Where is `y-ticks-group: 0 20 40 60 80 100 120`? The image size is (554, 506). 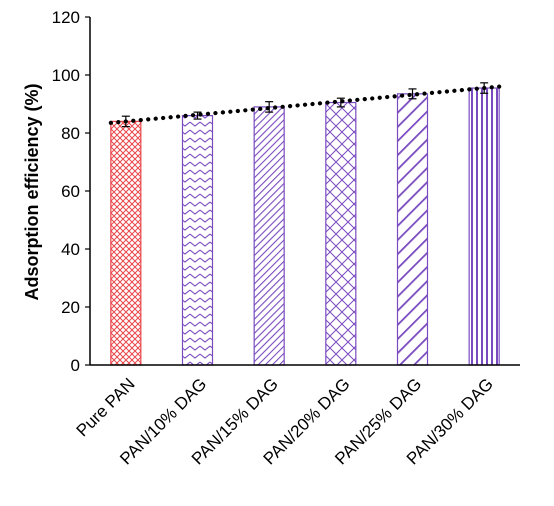 y-ticks-group: 0 20 40 60 80 100 120 is located at coordinates (71, 191).